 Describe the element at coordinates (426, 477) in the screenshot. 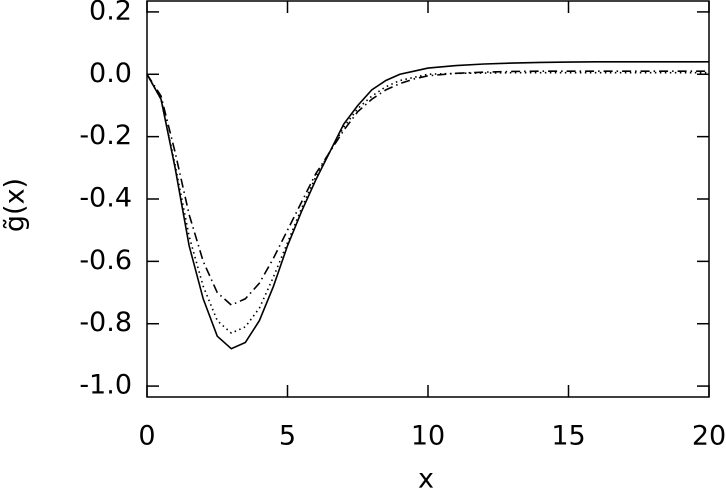

I see `x-axis-label: x` at that location.